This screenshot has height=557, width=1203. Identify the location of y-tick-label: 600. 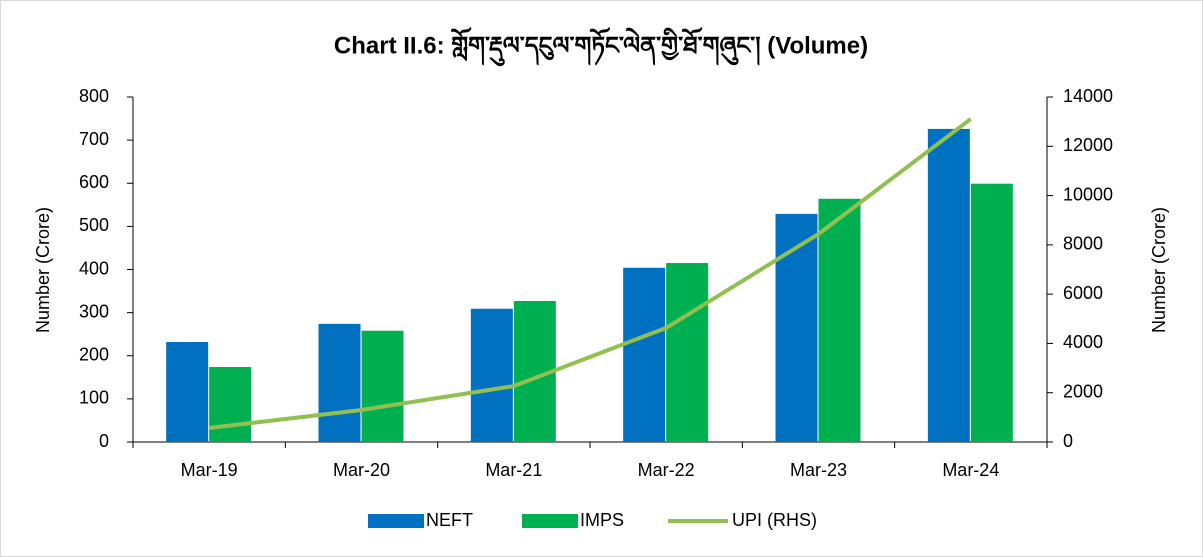
(94, 182).